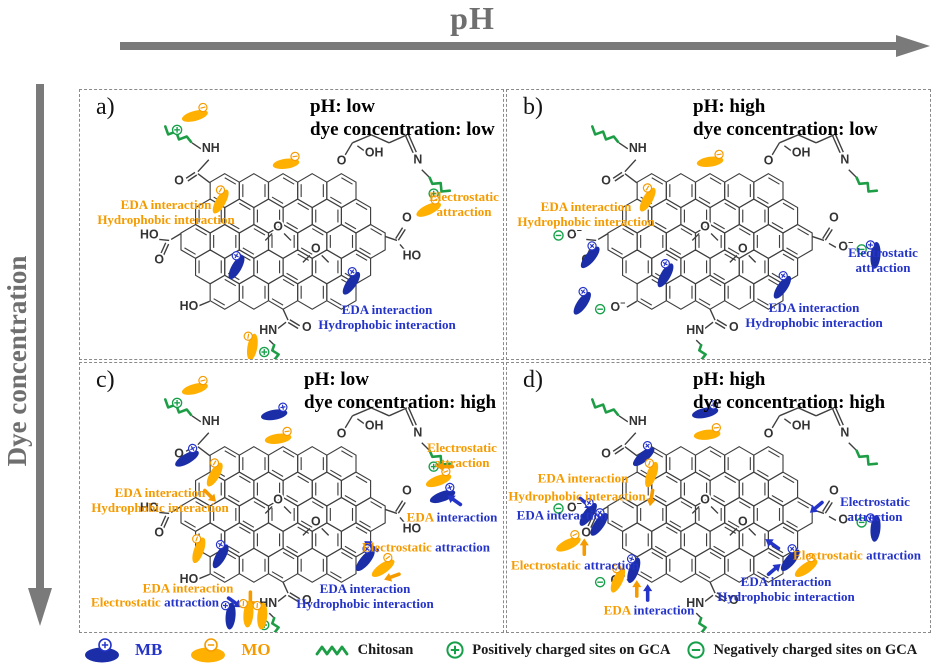  What do you see at coordinates (789, 391) in the screenshot?
I see `panel-title: pH: high dye concentration: high` at bounding box center [789, 391].